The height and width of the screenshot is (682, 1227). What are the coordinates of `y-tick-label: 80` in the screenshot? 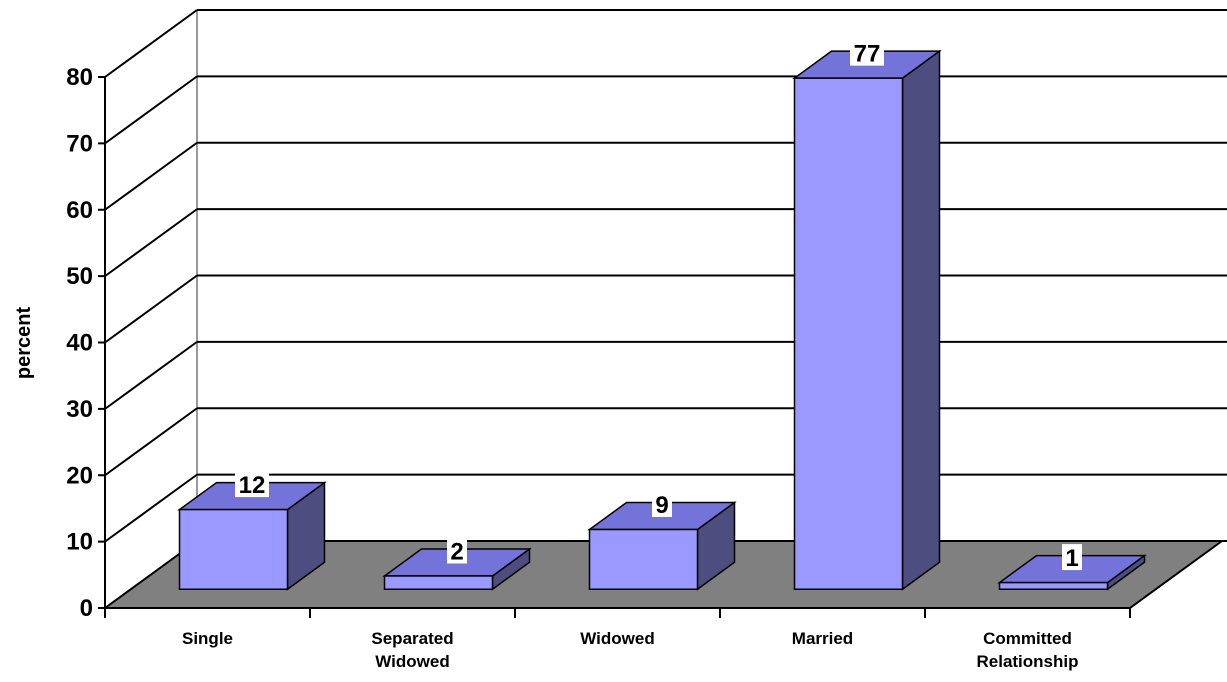 It's located at (79, 77).